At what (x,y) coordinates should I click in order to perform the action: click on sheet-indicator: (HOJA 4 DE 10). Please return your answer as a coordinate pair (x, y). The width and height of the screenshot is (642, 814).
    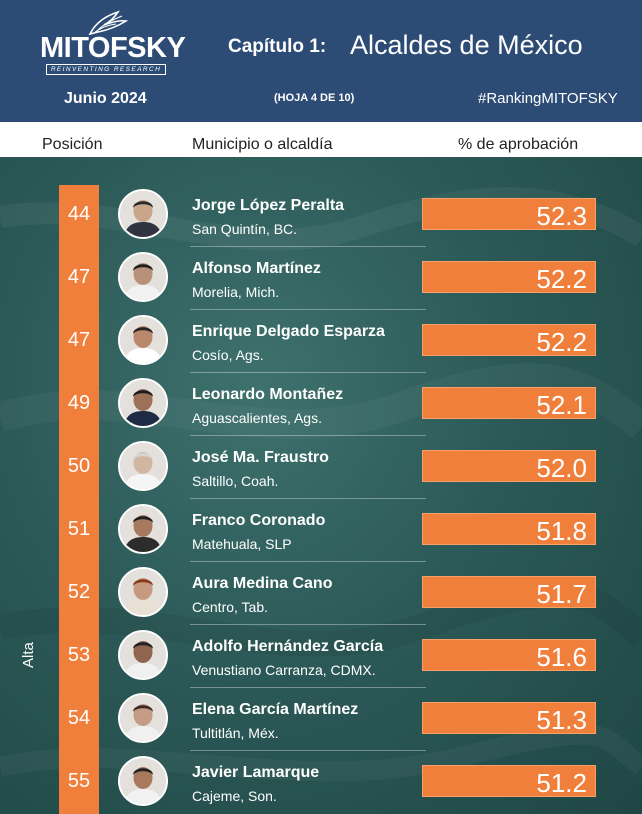
    Looking at the image, I should click on (314, 98).